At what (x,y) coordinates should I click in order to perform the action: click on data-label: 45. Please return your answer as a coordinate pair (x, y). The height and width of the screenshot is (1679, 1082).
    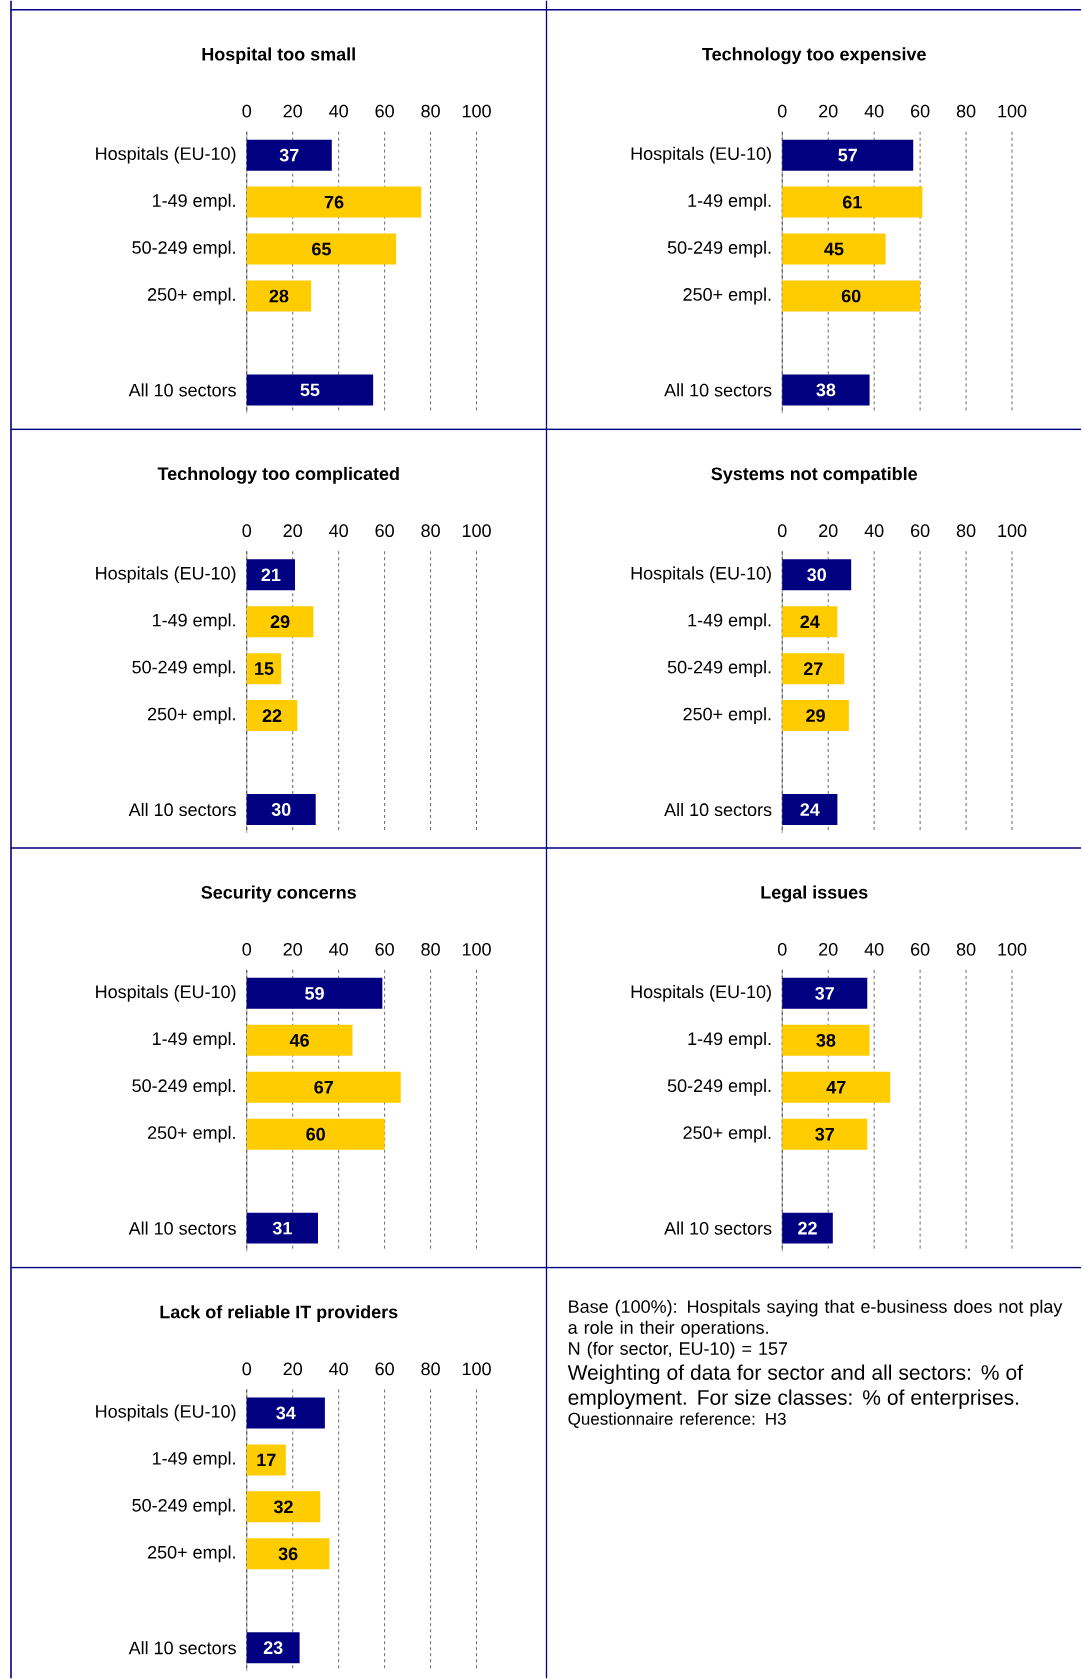
    Looking at the image, I should click on (834, 249).